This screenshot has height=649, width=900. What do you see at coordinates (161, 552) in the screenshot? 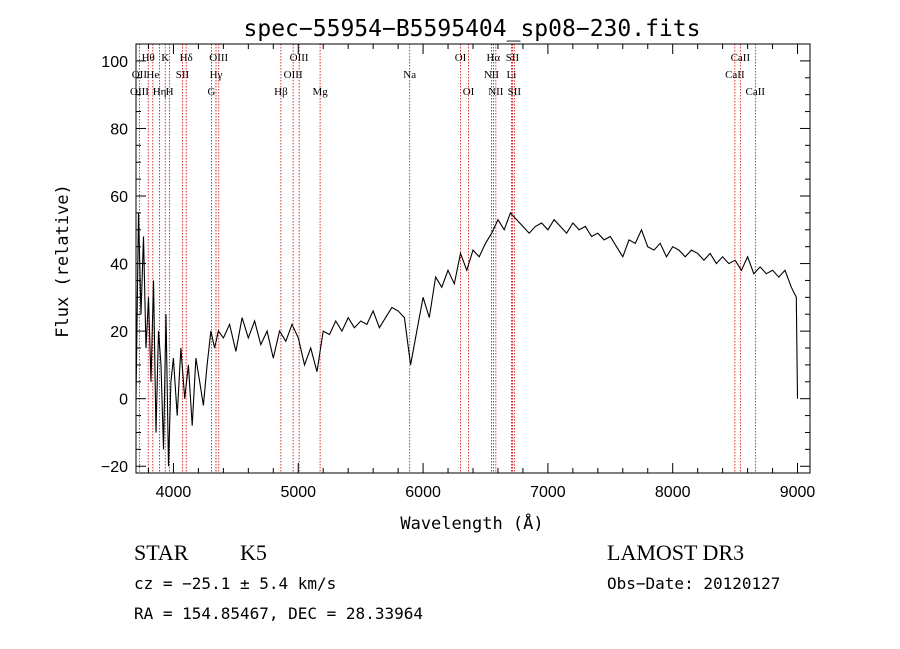
I see `object-class: STAR` at bounding box center [161, 552].